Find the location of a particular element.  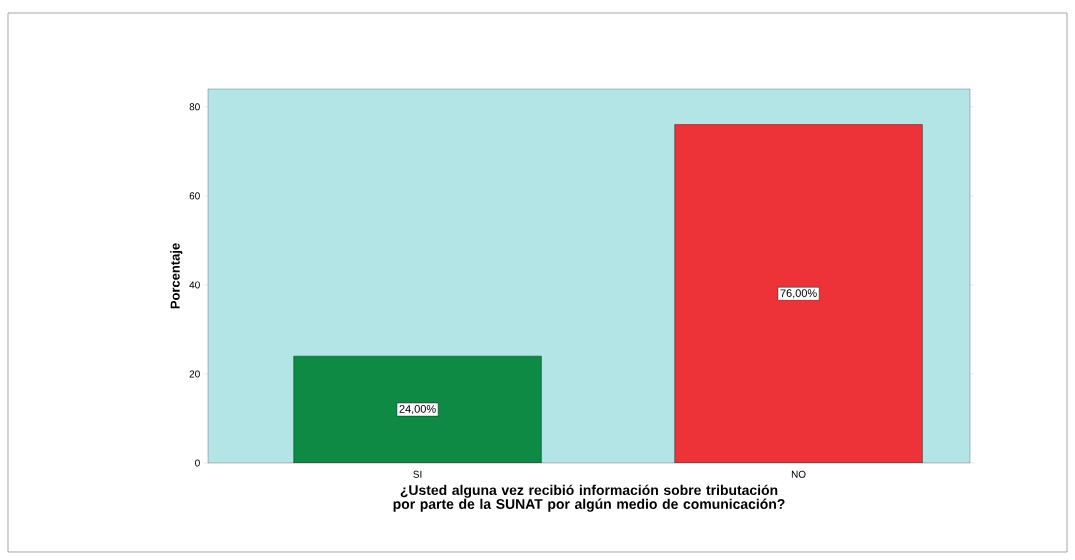

y-axis-title: Porcentaje is located at coordinates (176, 276).